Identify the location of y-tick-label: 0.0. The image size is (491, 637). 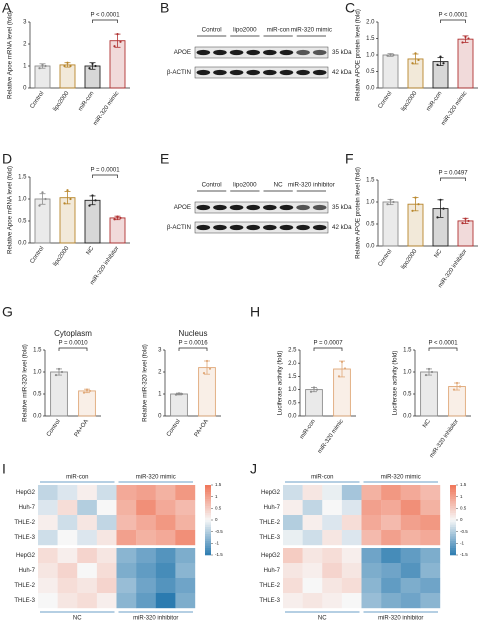
(37, 417).